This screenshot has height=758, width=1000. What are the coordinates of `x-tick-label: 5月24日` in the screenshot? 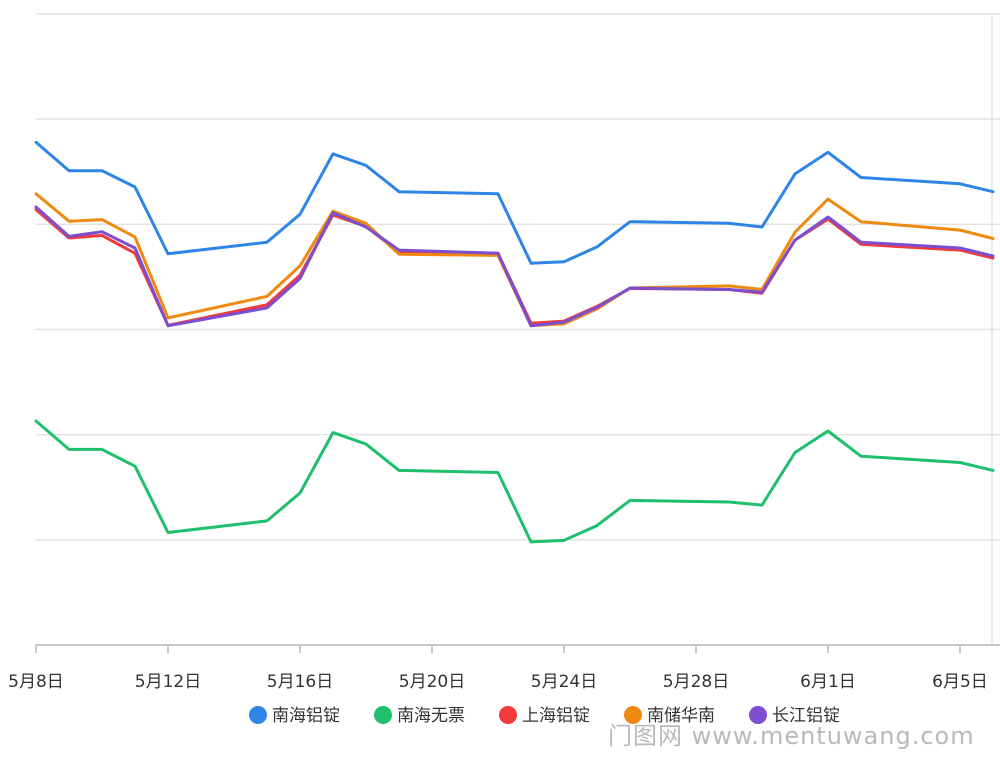 It's located at (564, 682).